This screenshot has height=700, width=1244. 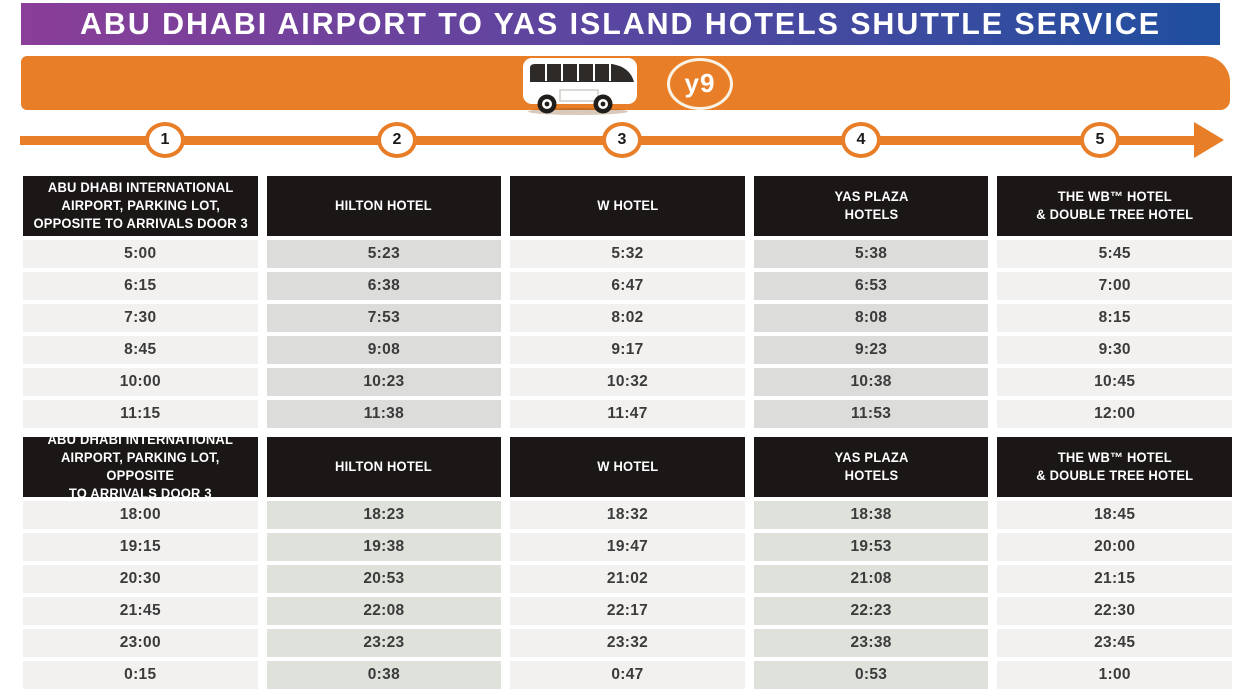 What do you see at coordinates (140, 414) in the screenshot?
I see `time-cell: 11:15` at bounding box center [140, 414].